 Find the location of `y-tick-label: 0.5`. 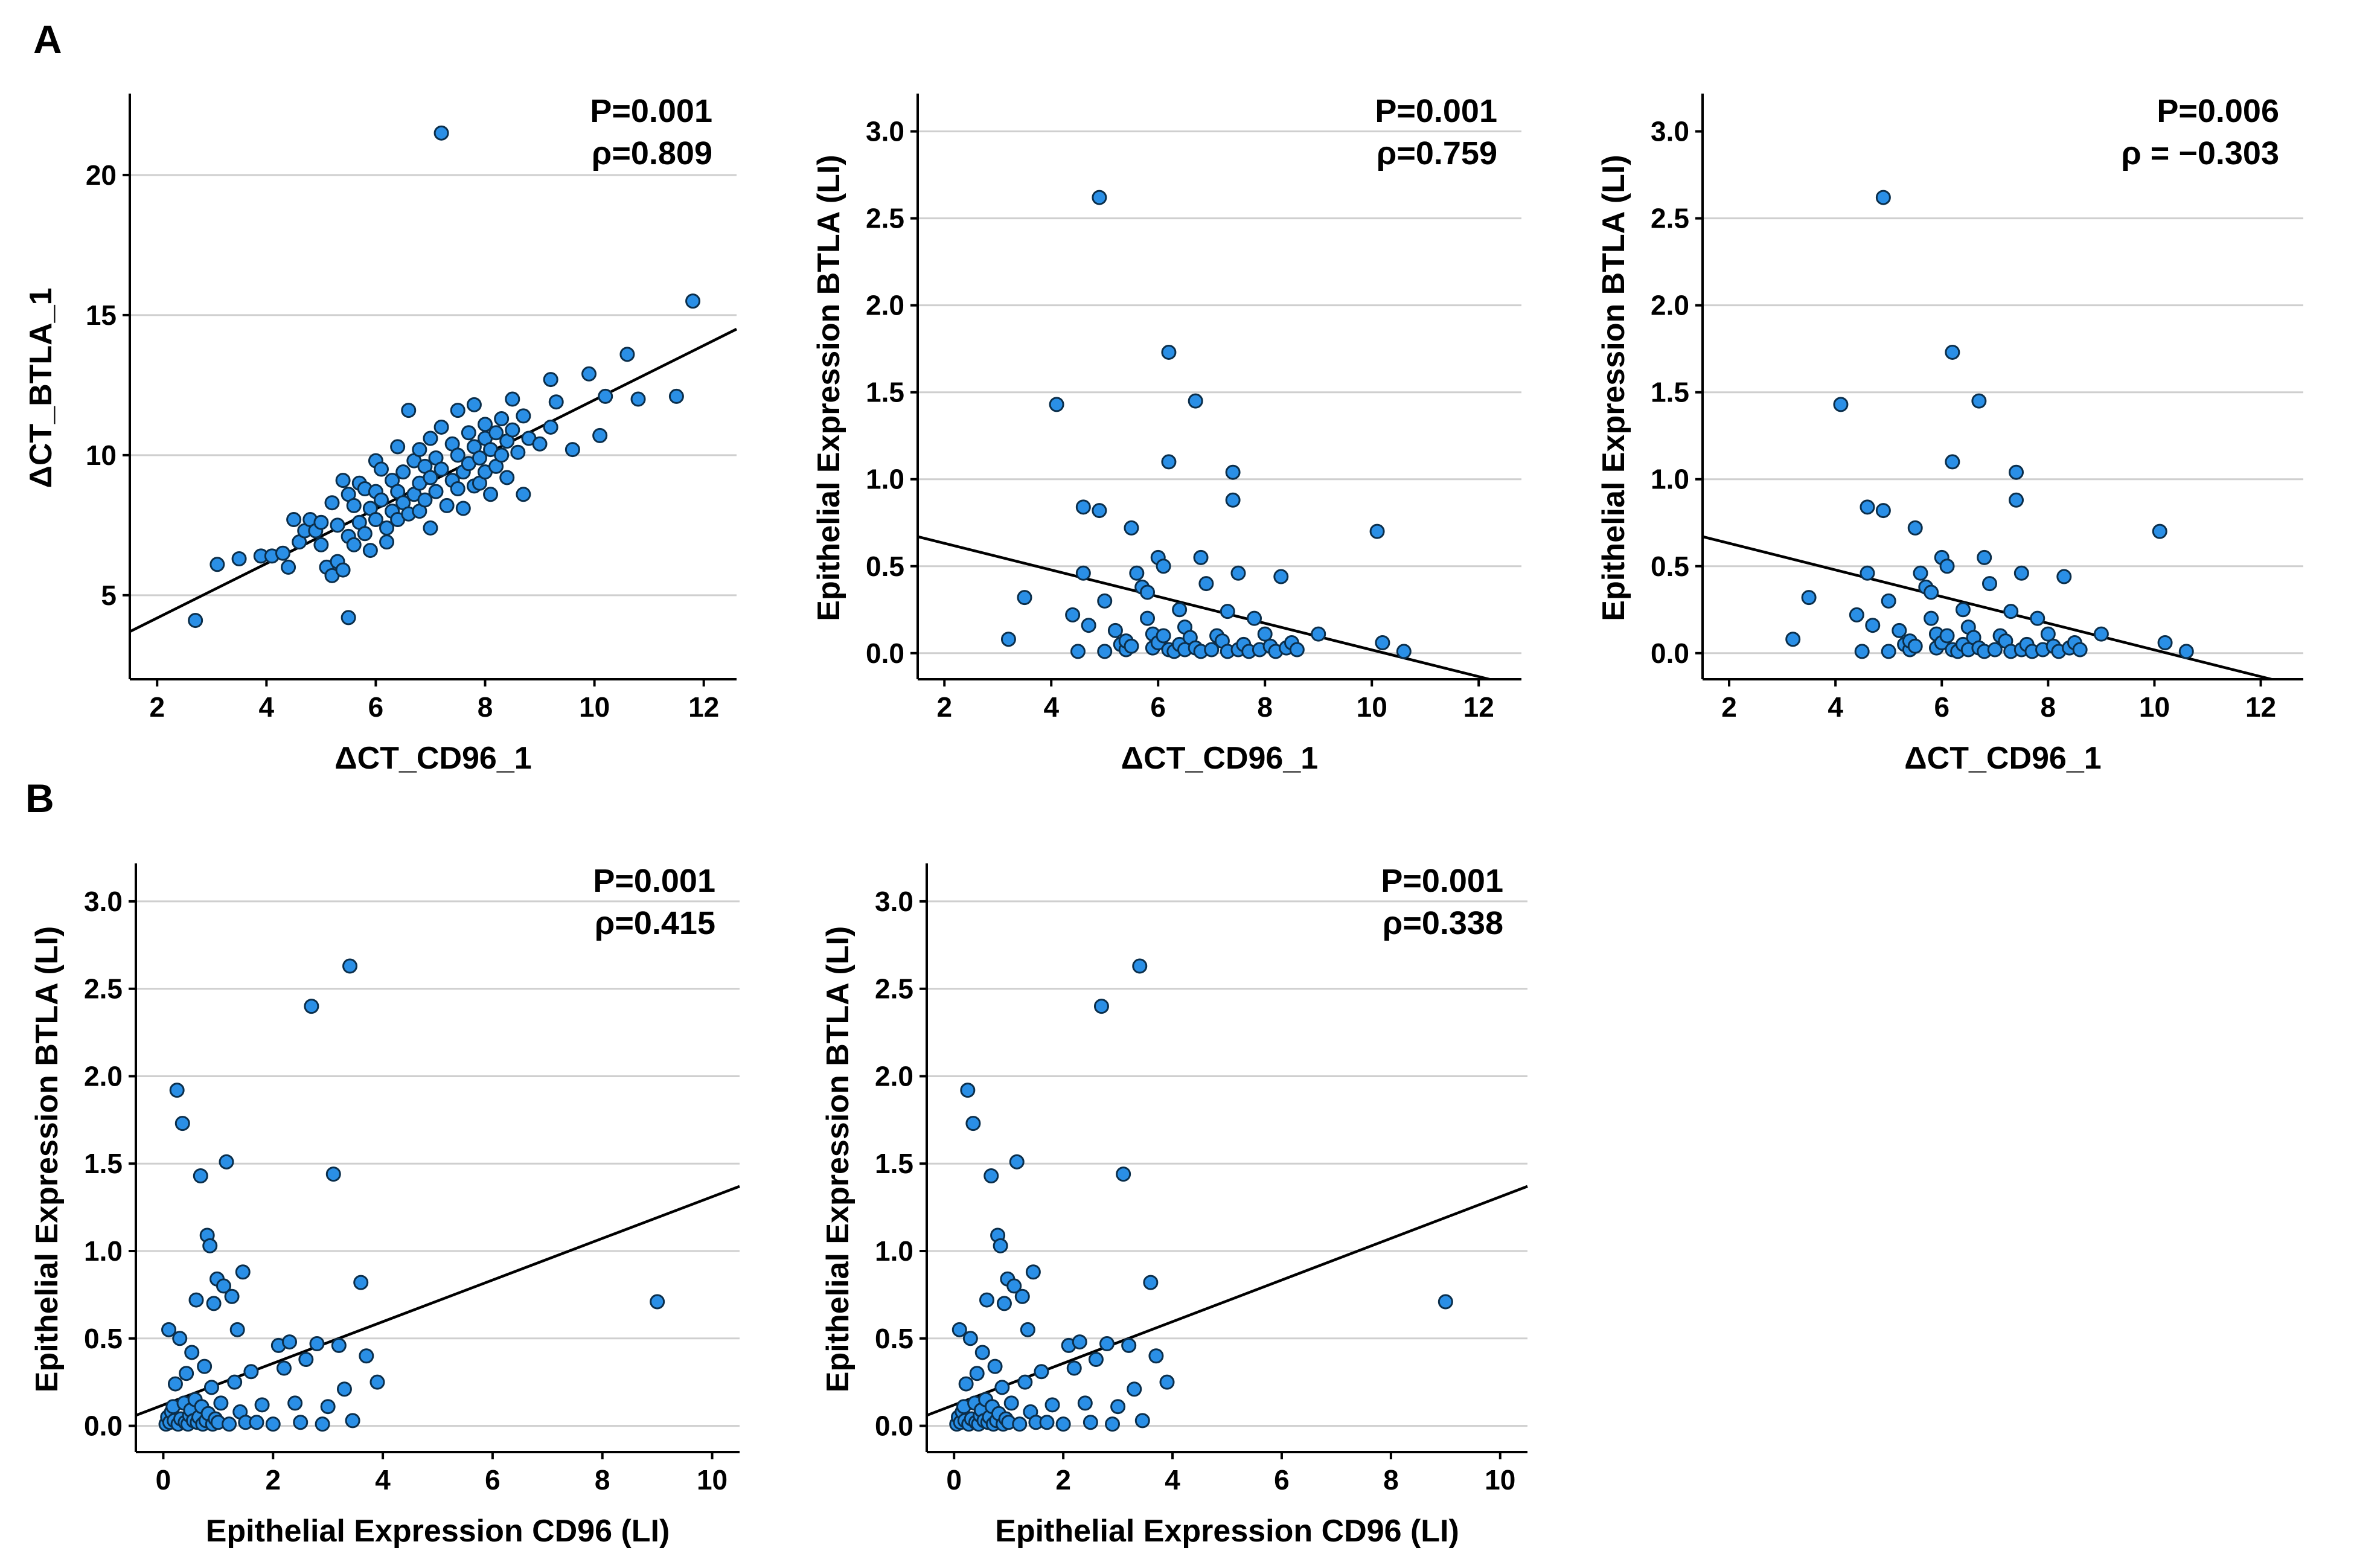

y-tick-label: 0.5 is located at coordinates (1670, 566).